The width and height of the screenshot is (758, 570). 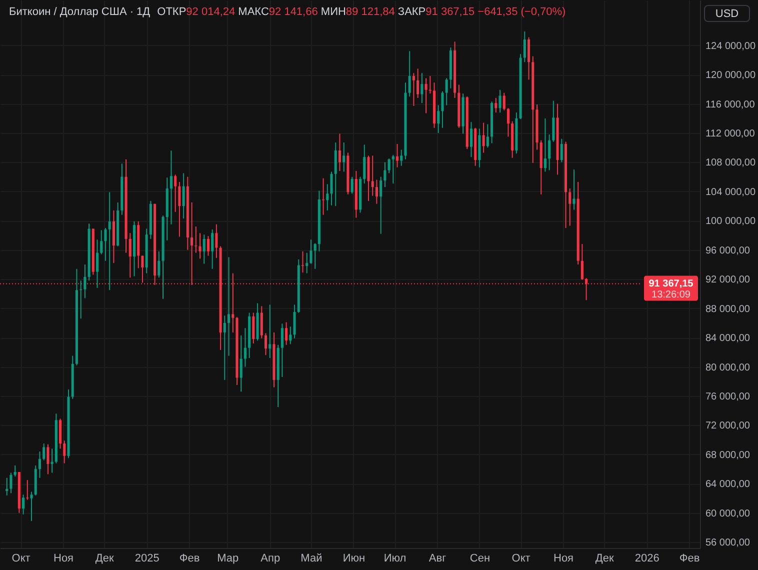 I want to click on text: ОТКР92 014,24 МАКС92 141,66 МИН89 121,84 ЗАКР91 367,15 −641,35 (−0,70%), so click(x=361, y=12).